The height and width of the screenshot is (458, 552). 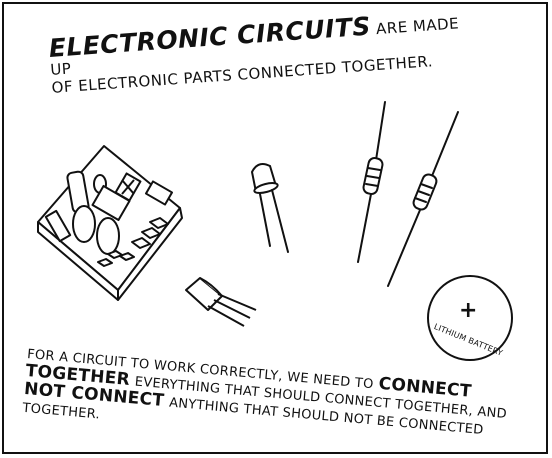 What do you see at coordinates (269, 208) in the screenshot?
I see `led-icon` at bounding box center [269, 208].